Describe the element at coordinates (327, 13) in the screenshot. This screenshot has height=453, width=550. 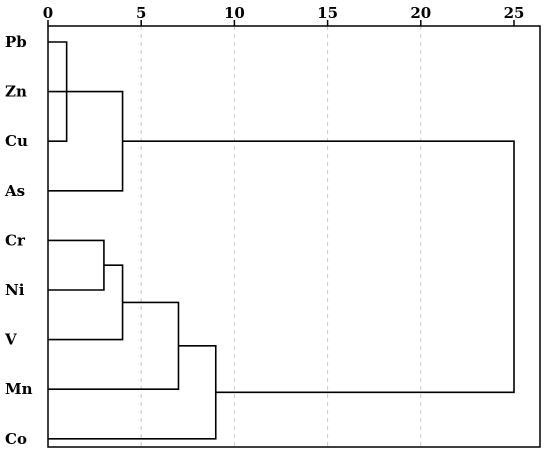
I see `x-tick-label-15: 15` at that location.